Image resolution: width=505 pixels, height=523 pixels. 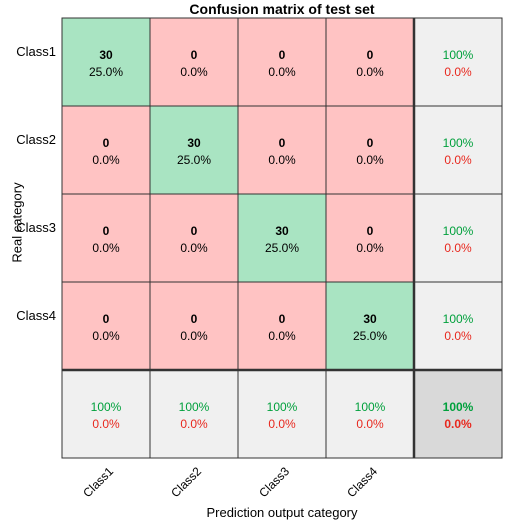 What do you see at coordinates (458, 424) in the screenshot?
I see `overall-error-label: 0.0%` at bounding box center [458, 424].